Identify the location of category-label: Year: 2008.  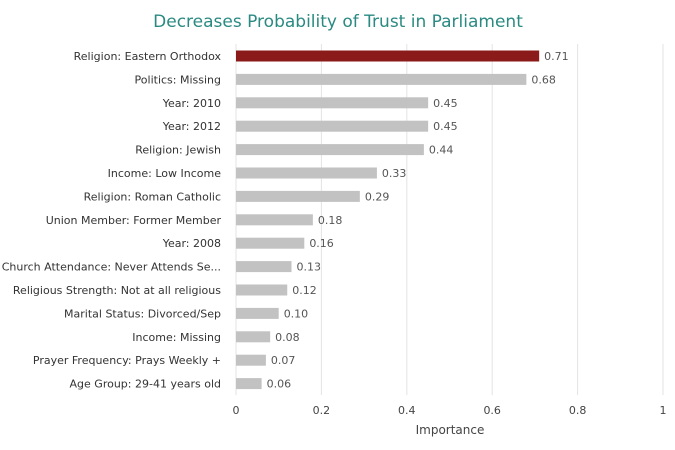
(191, 243).